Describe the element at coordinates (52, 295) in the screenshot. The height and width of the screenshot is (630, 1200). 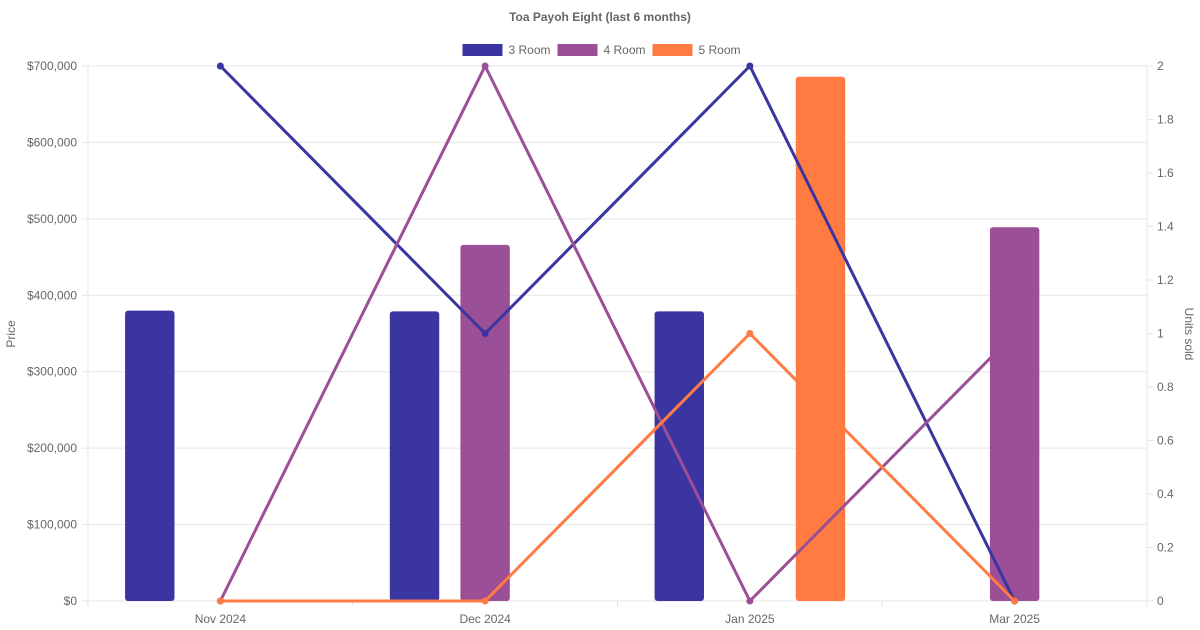
I see `left-tick-label: $400,000` at that location.